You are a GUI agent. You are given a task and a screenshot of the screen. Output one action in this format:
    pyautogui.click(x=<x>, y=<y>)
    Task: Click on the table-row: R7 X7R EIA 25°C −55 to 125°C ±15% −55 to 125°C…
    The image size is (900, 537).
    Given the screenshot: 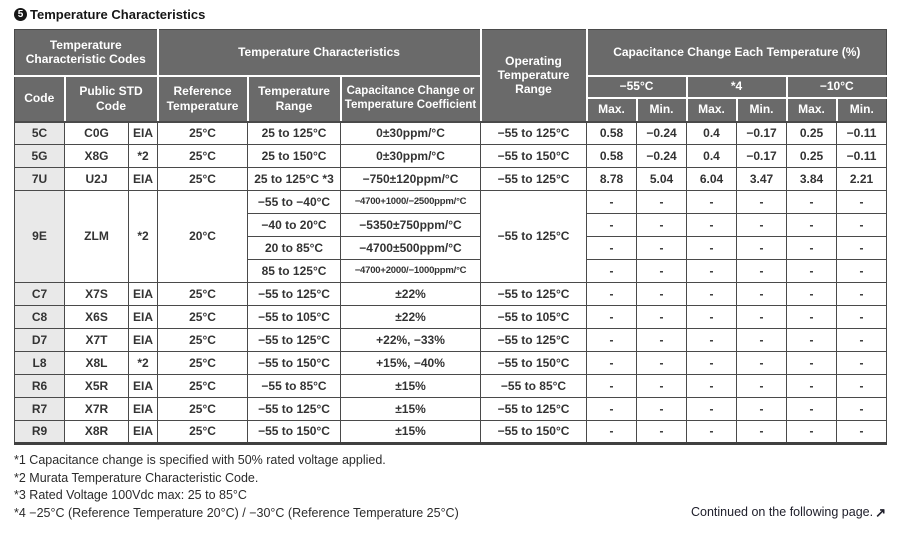 What is the action you would take?
    pyautogui.click(x=451, y=409)
    